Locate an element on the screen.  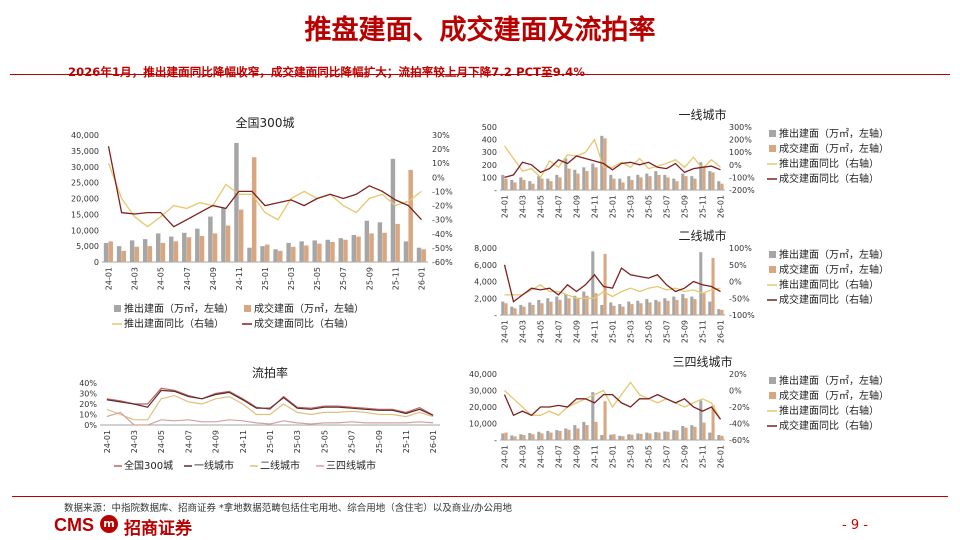
y-tick-label: 300 is located at coordinates (489, 152).